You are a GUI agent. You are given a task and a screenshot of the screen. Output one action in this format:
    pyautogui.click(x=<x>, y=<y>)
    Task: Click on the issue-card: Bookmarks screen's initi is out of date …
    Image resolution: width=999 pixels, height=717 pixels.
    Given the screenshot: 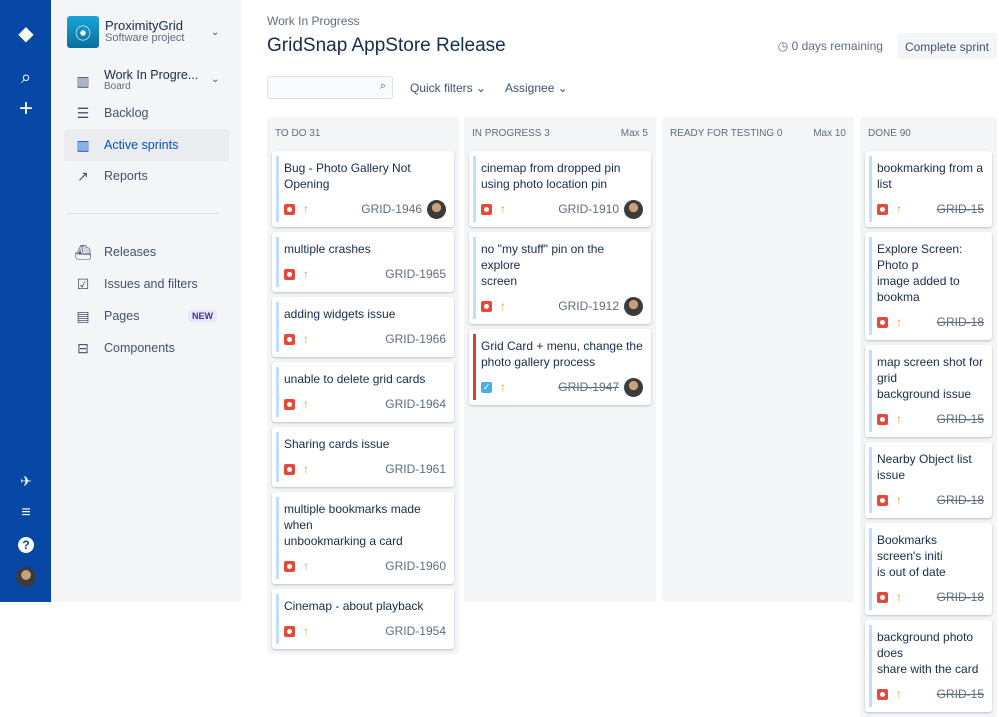 What is the action you would take?
    pyautogui.click(x=928, y=569)
    